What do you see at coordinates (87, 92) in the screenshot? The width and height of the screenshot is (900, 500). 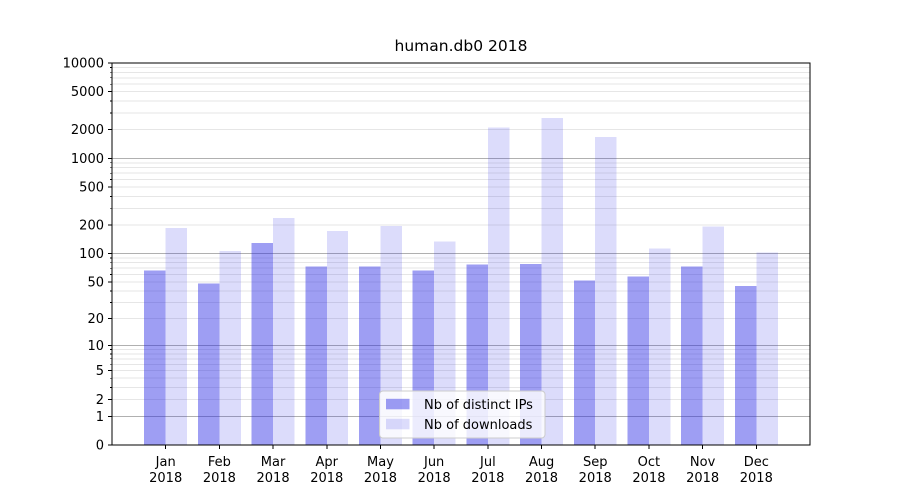 I see `y-tick-label-5000: 5000` at bounding box center [87, 92].